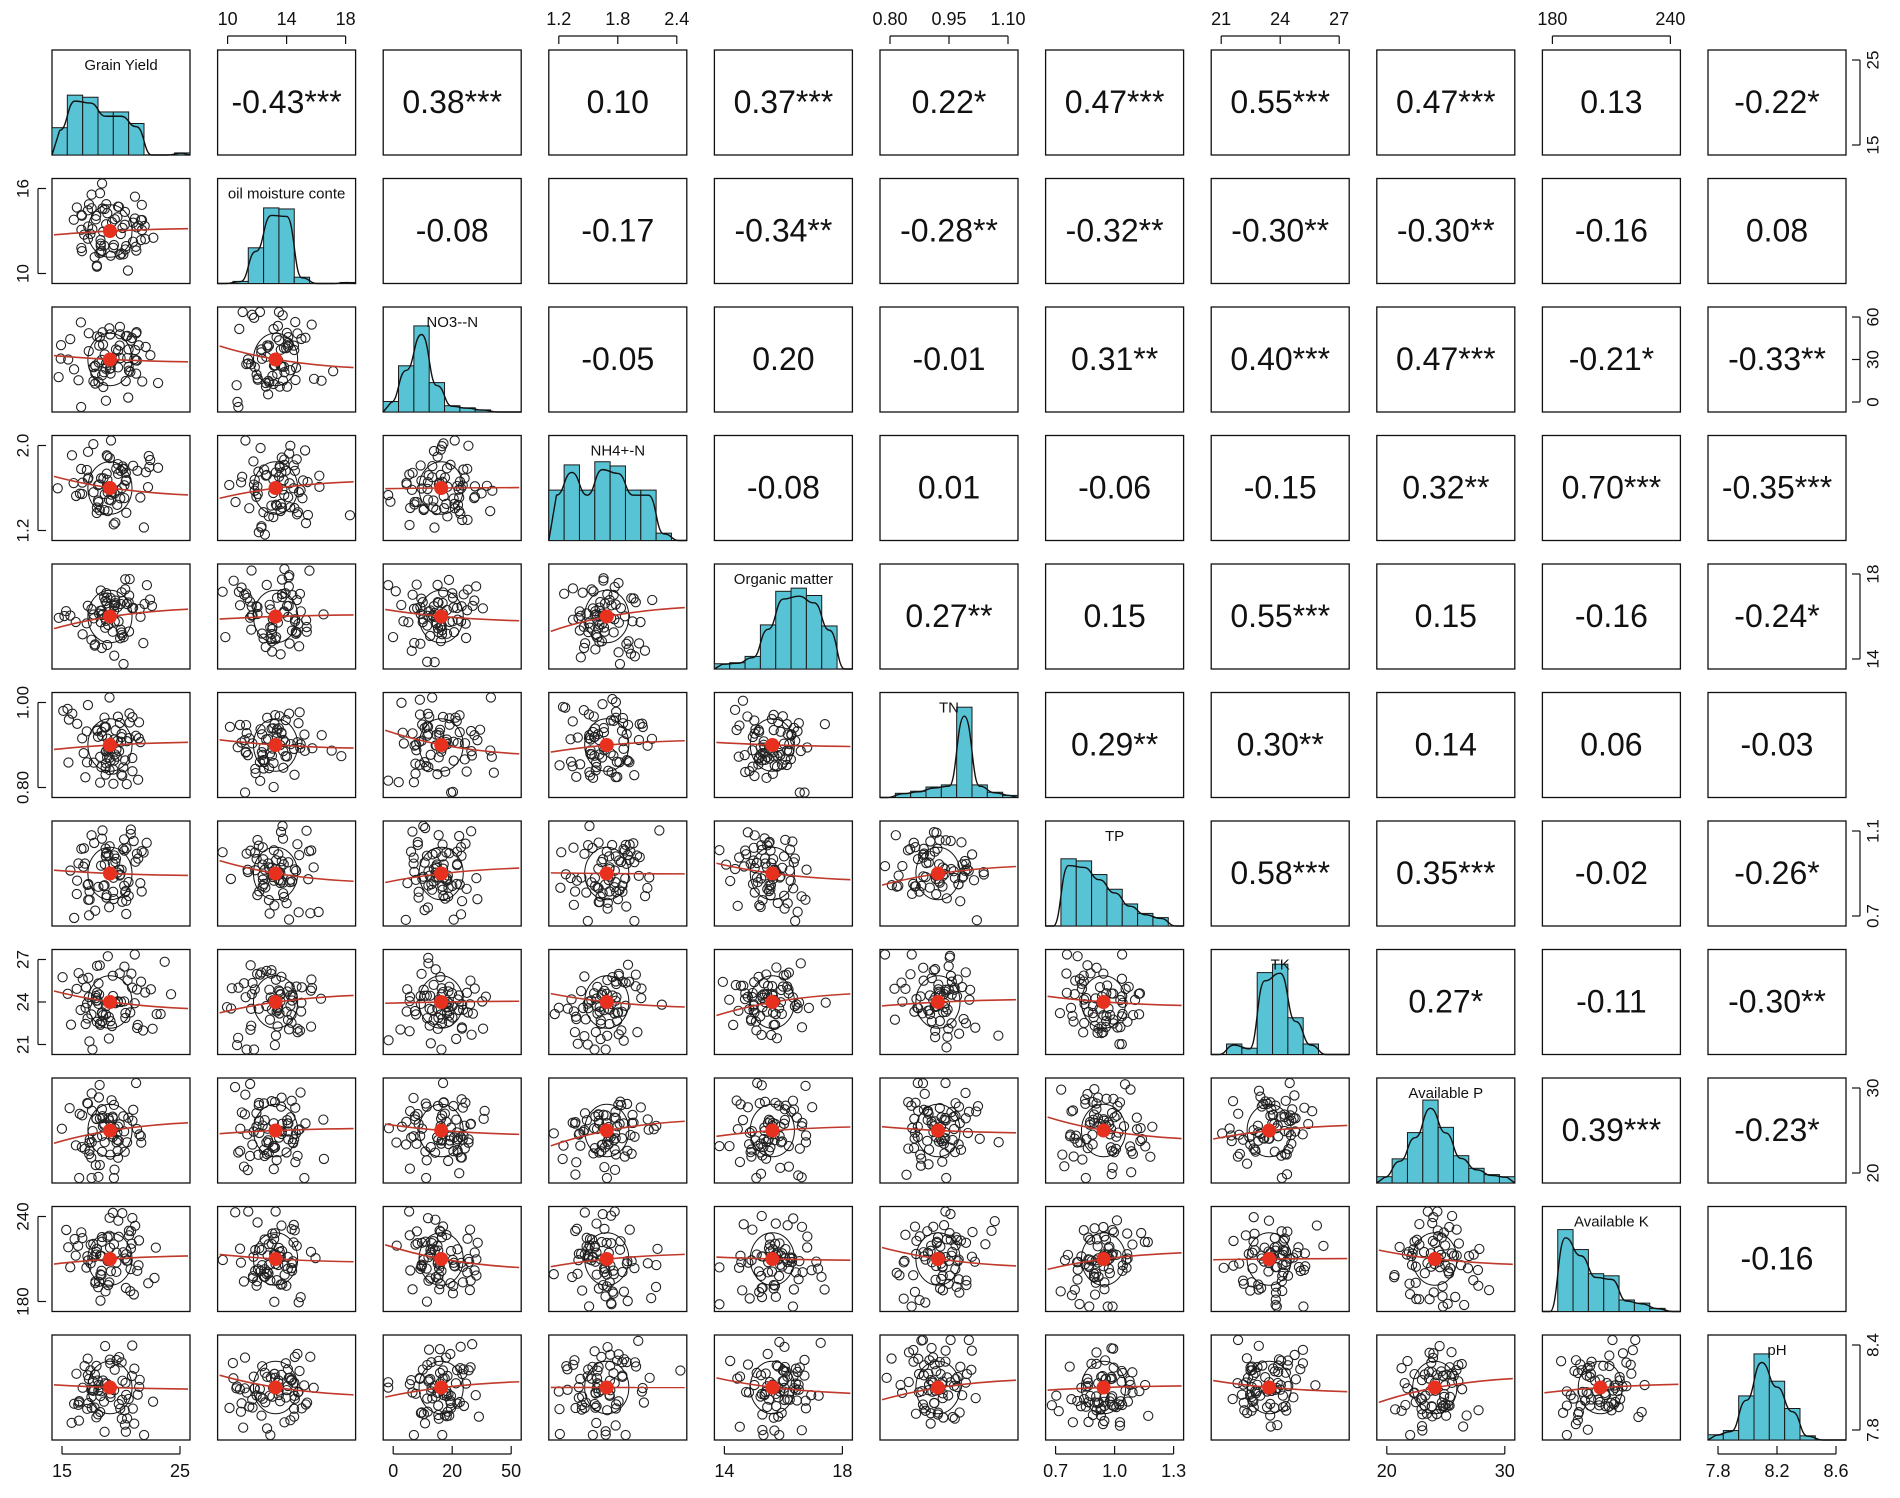 This screenshot has width=1900, height=1498. Describe the element at coordinates (783, 744) in the screenshot. I see `smooth-line` at that location.